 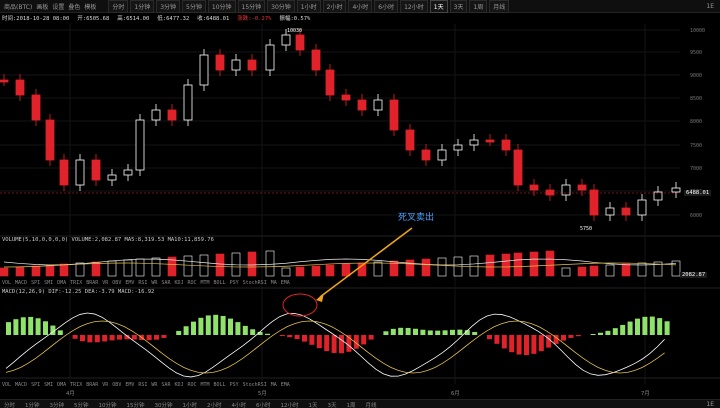 I want to click on bottom-timeframe-tab: 1周, so click(x=351, y=405).